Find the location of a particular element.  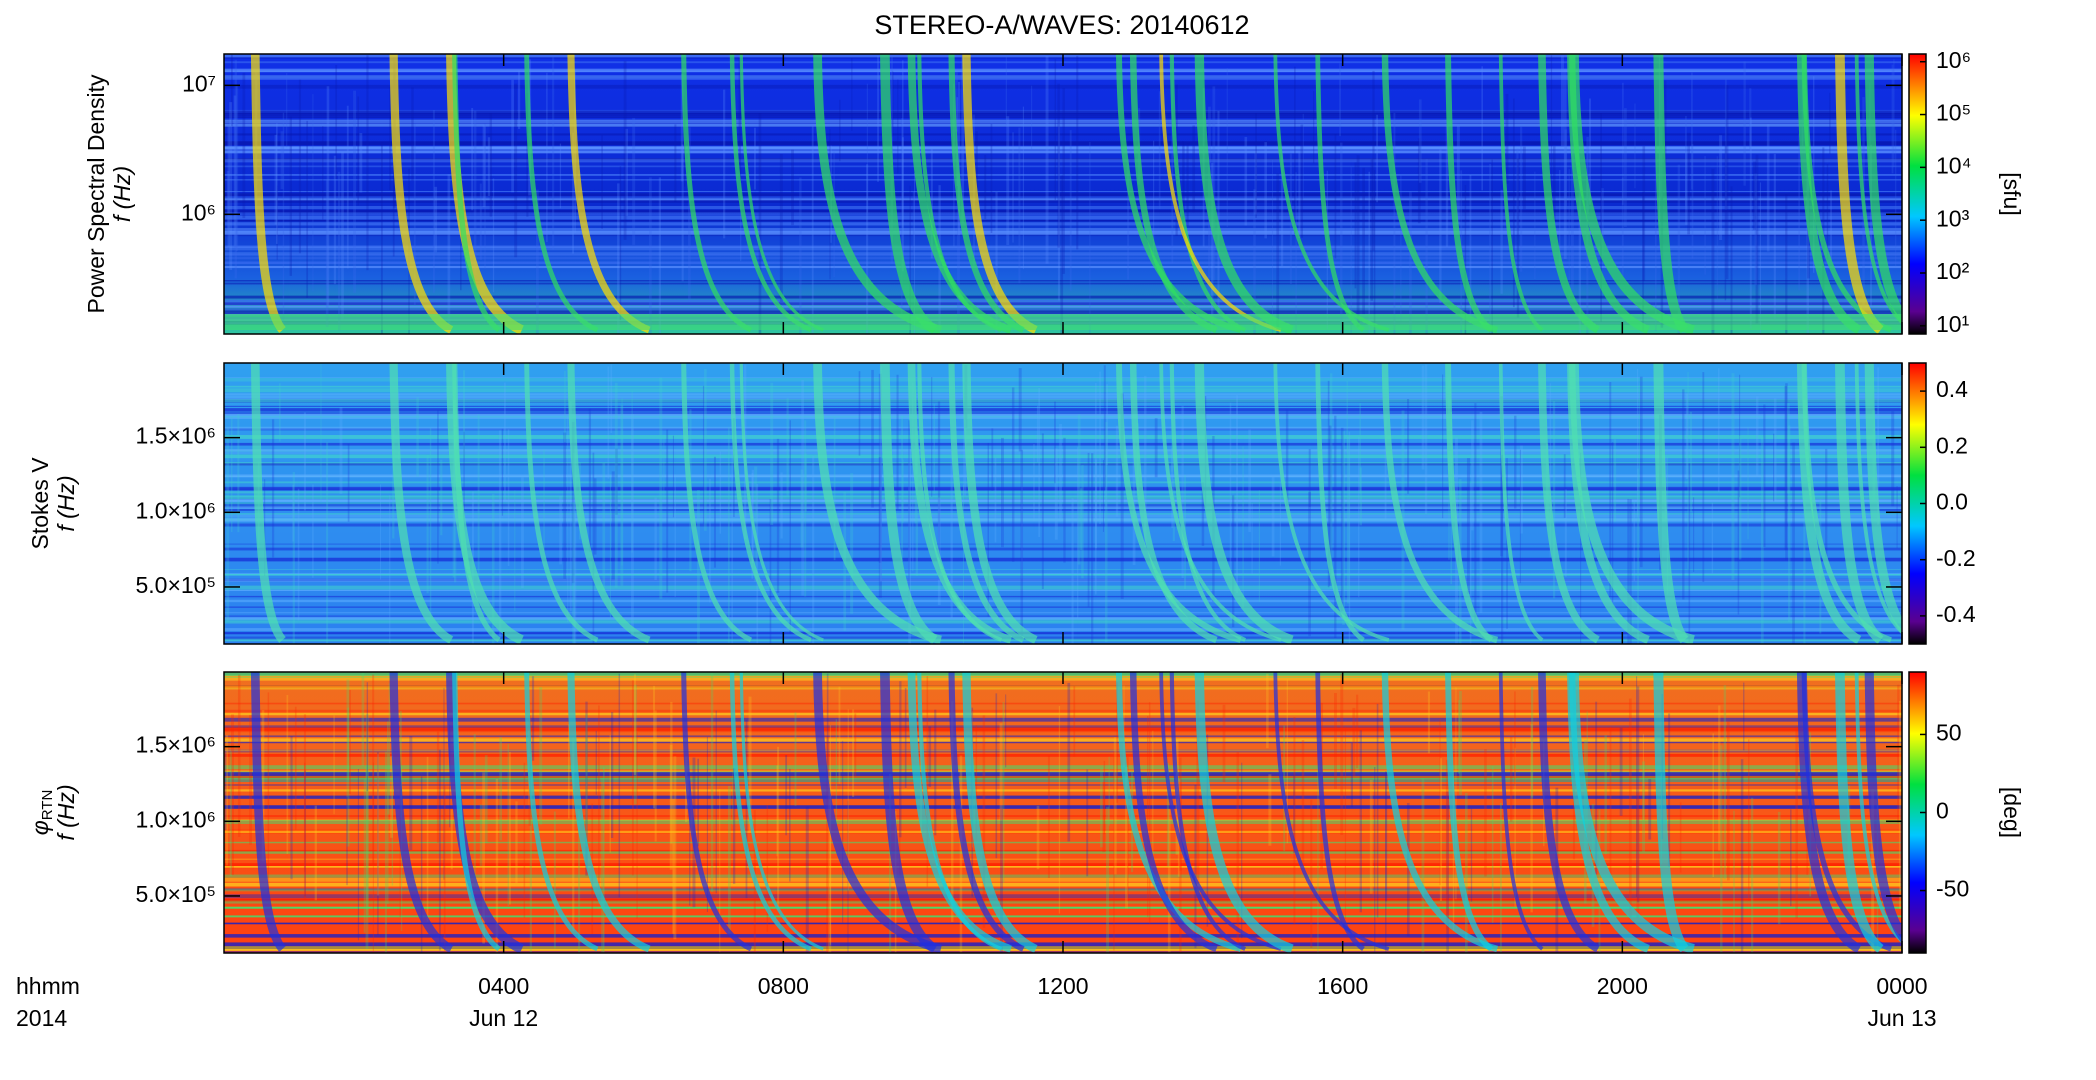

y-tick-label: 10⁶ is located at coordinates (198, 212).